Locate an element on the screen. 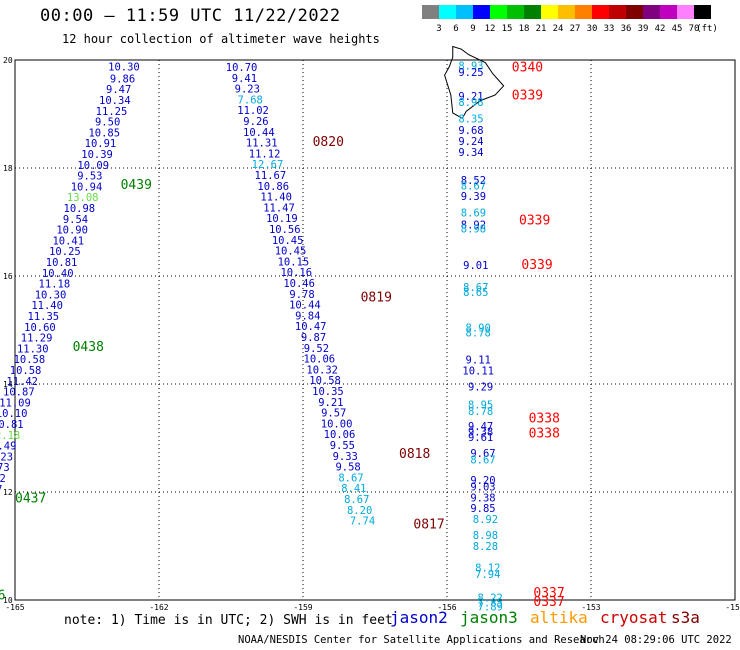 This screenshot has width=740, height=650. wave-height-label: 9.67 is located at coordinates (482, 454).